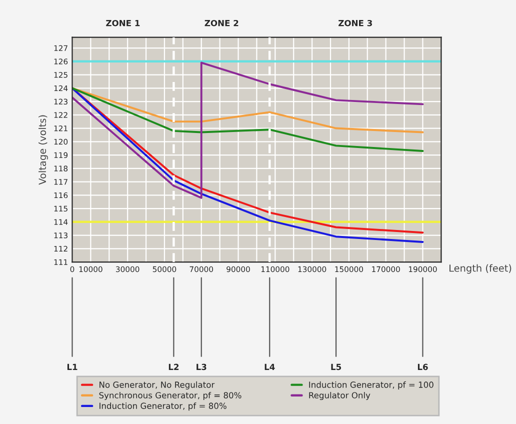  What do you see at coordinates (423, 367) in the screenshot?
I see `ref-line-label: L6` at bounding box center [423, 367].